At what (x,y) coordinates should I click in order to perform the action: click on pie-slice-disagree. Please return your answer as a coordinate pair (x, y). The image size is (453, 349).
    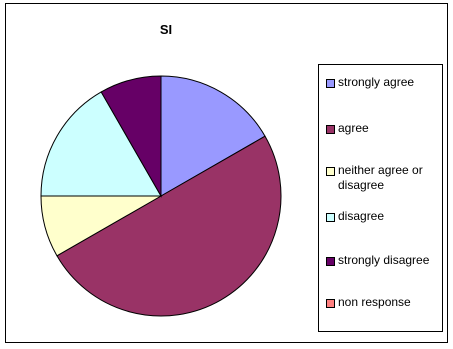
    Looking at the image, I should click on (101, 144).